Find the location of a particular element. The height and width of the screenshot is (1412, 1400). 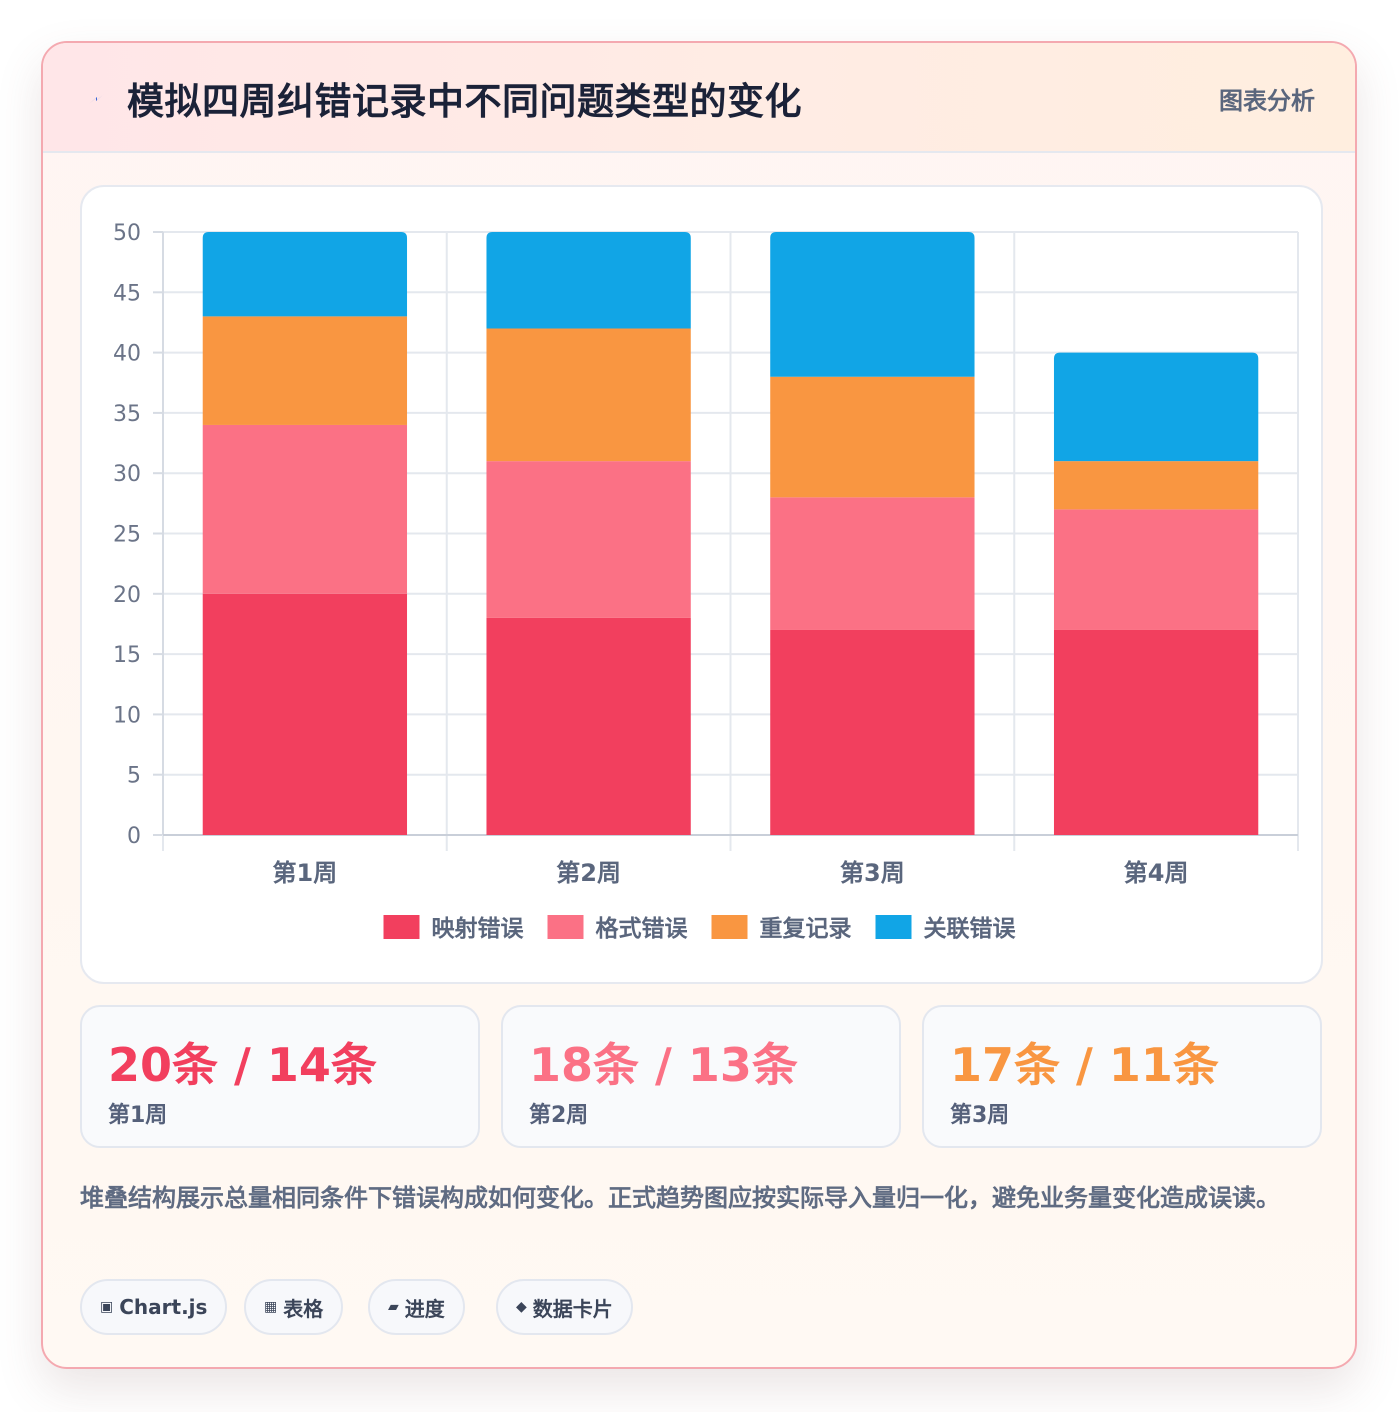

y-tick-label: 5 is located at coordinates (134, 776).